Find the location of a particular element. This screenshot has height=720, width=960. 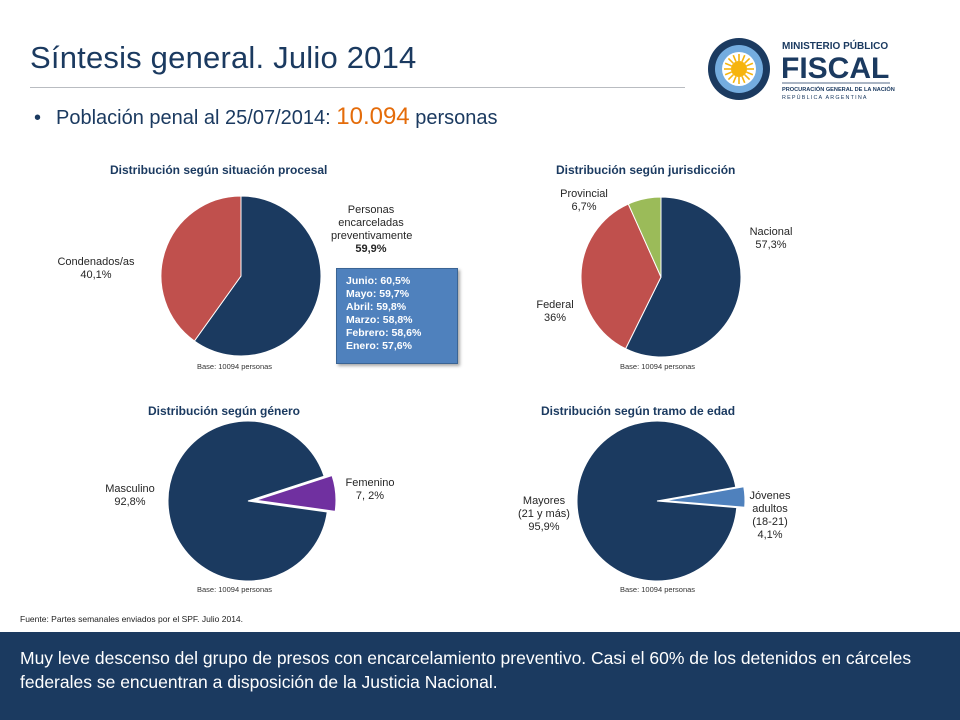

pie-slice-jóvenes-adultos-18-21 is located at coordinates (705, 497).